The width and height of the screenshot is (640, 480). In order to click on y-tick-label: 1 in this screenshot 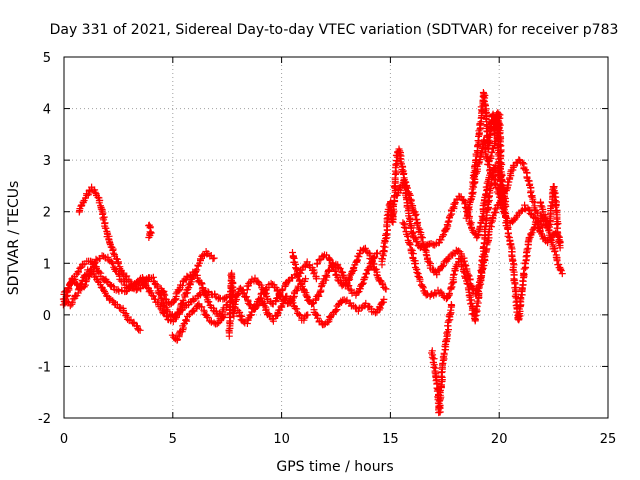, I will do `click(47, 264)`.